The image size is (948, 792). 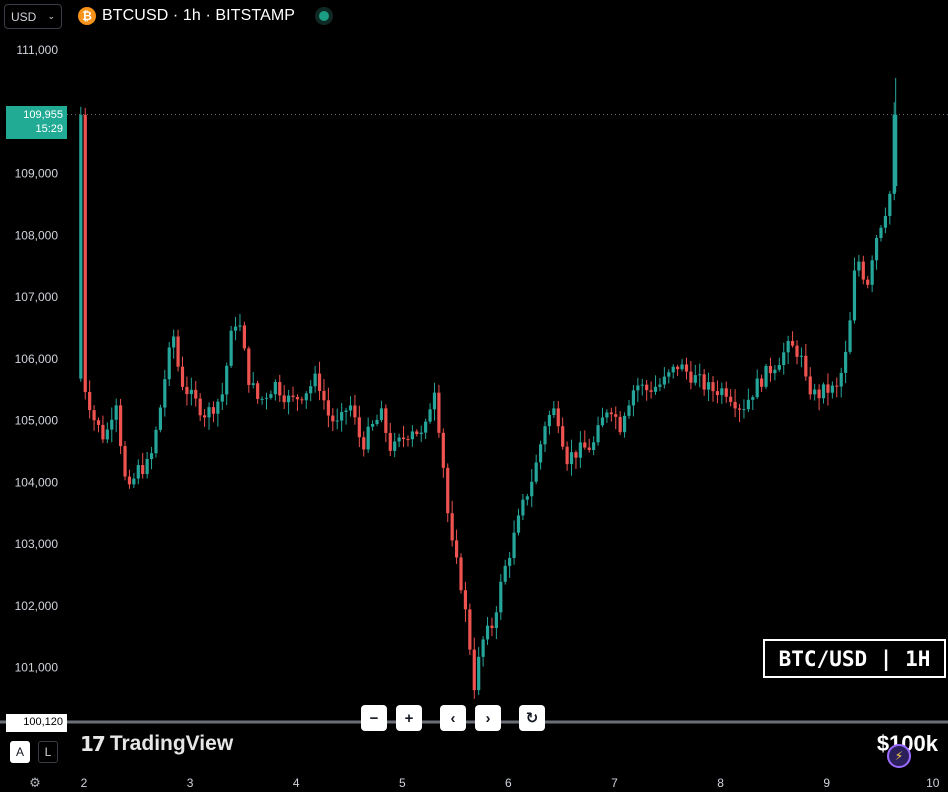 I want to click on zoom-in-button: +, so click(x=409, y=718).